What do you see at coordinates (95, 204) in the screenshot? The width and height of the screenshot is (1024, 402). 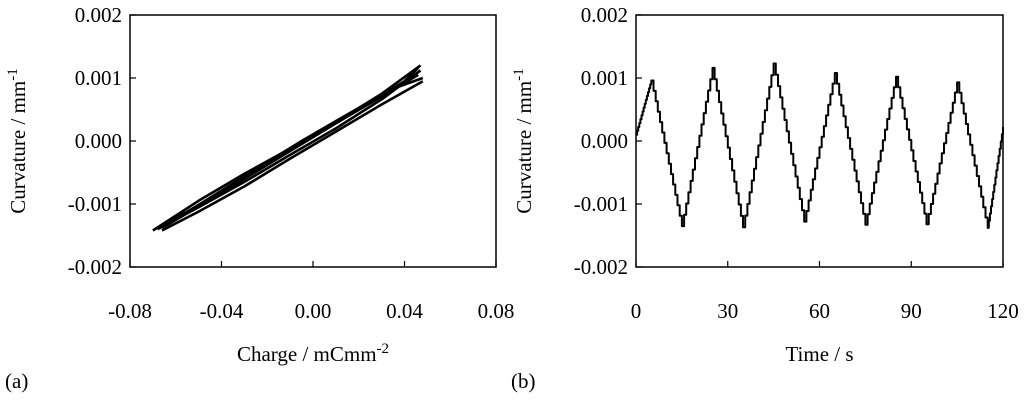 I see `chart-a-y-tick-label: -0.001` at bounding box center [95, 204].